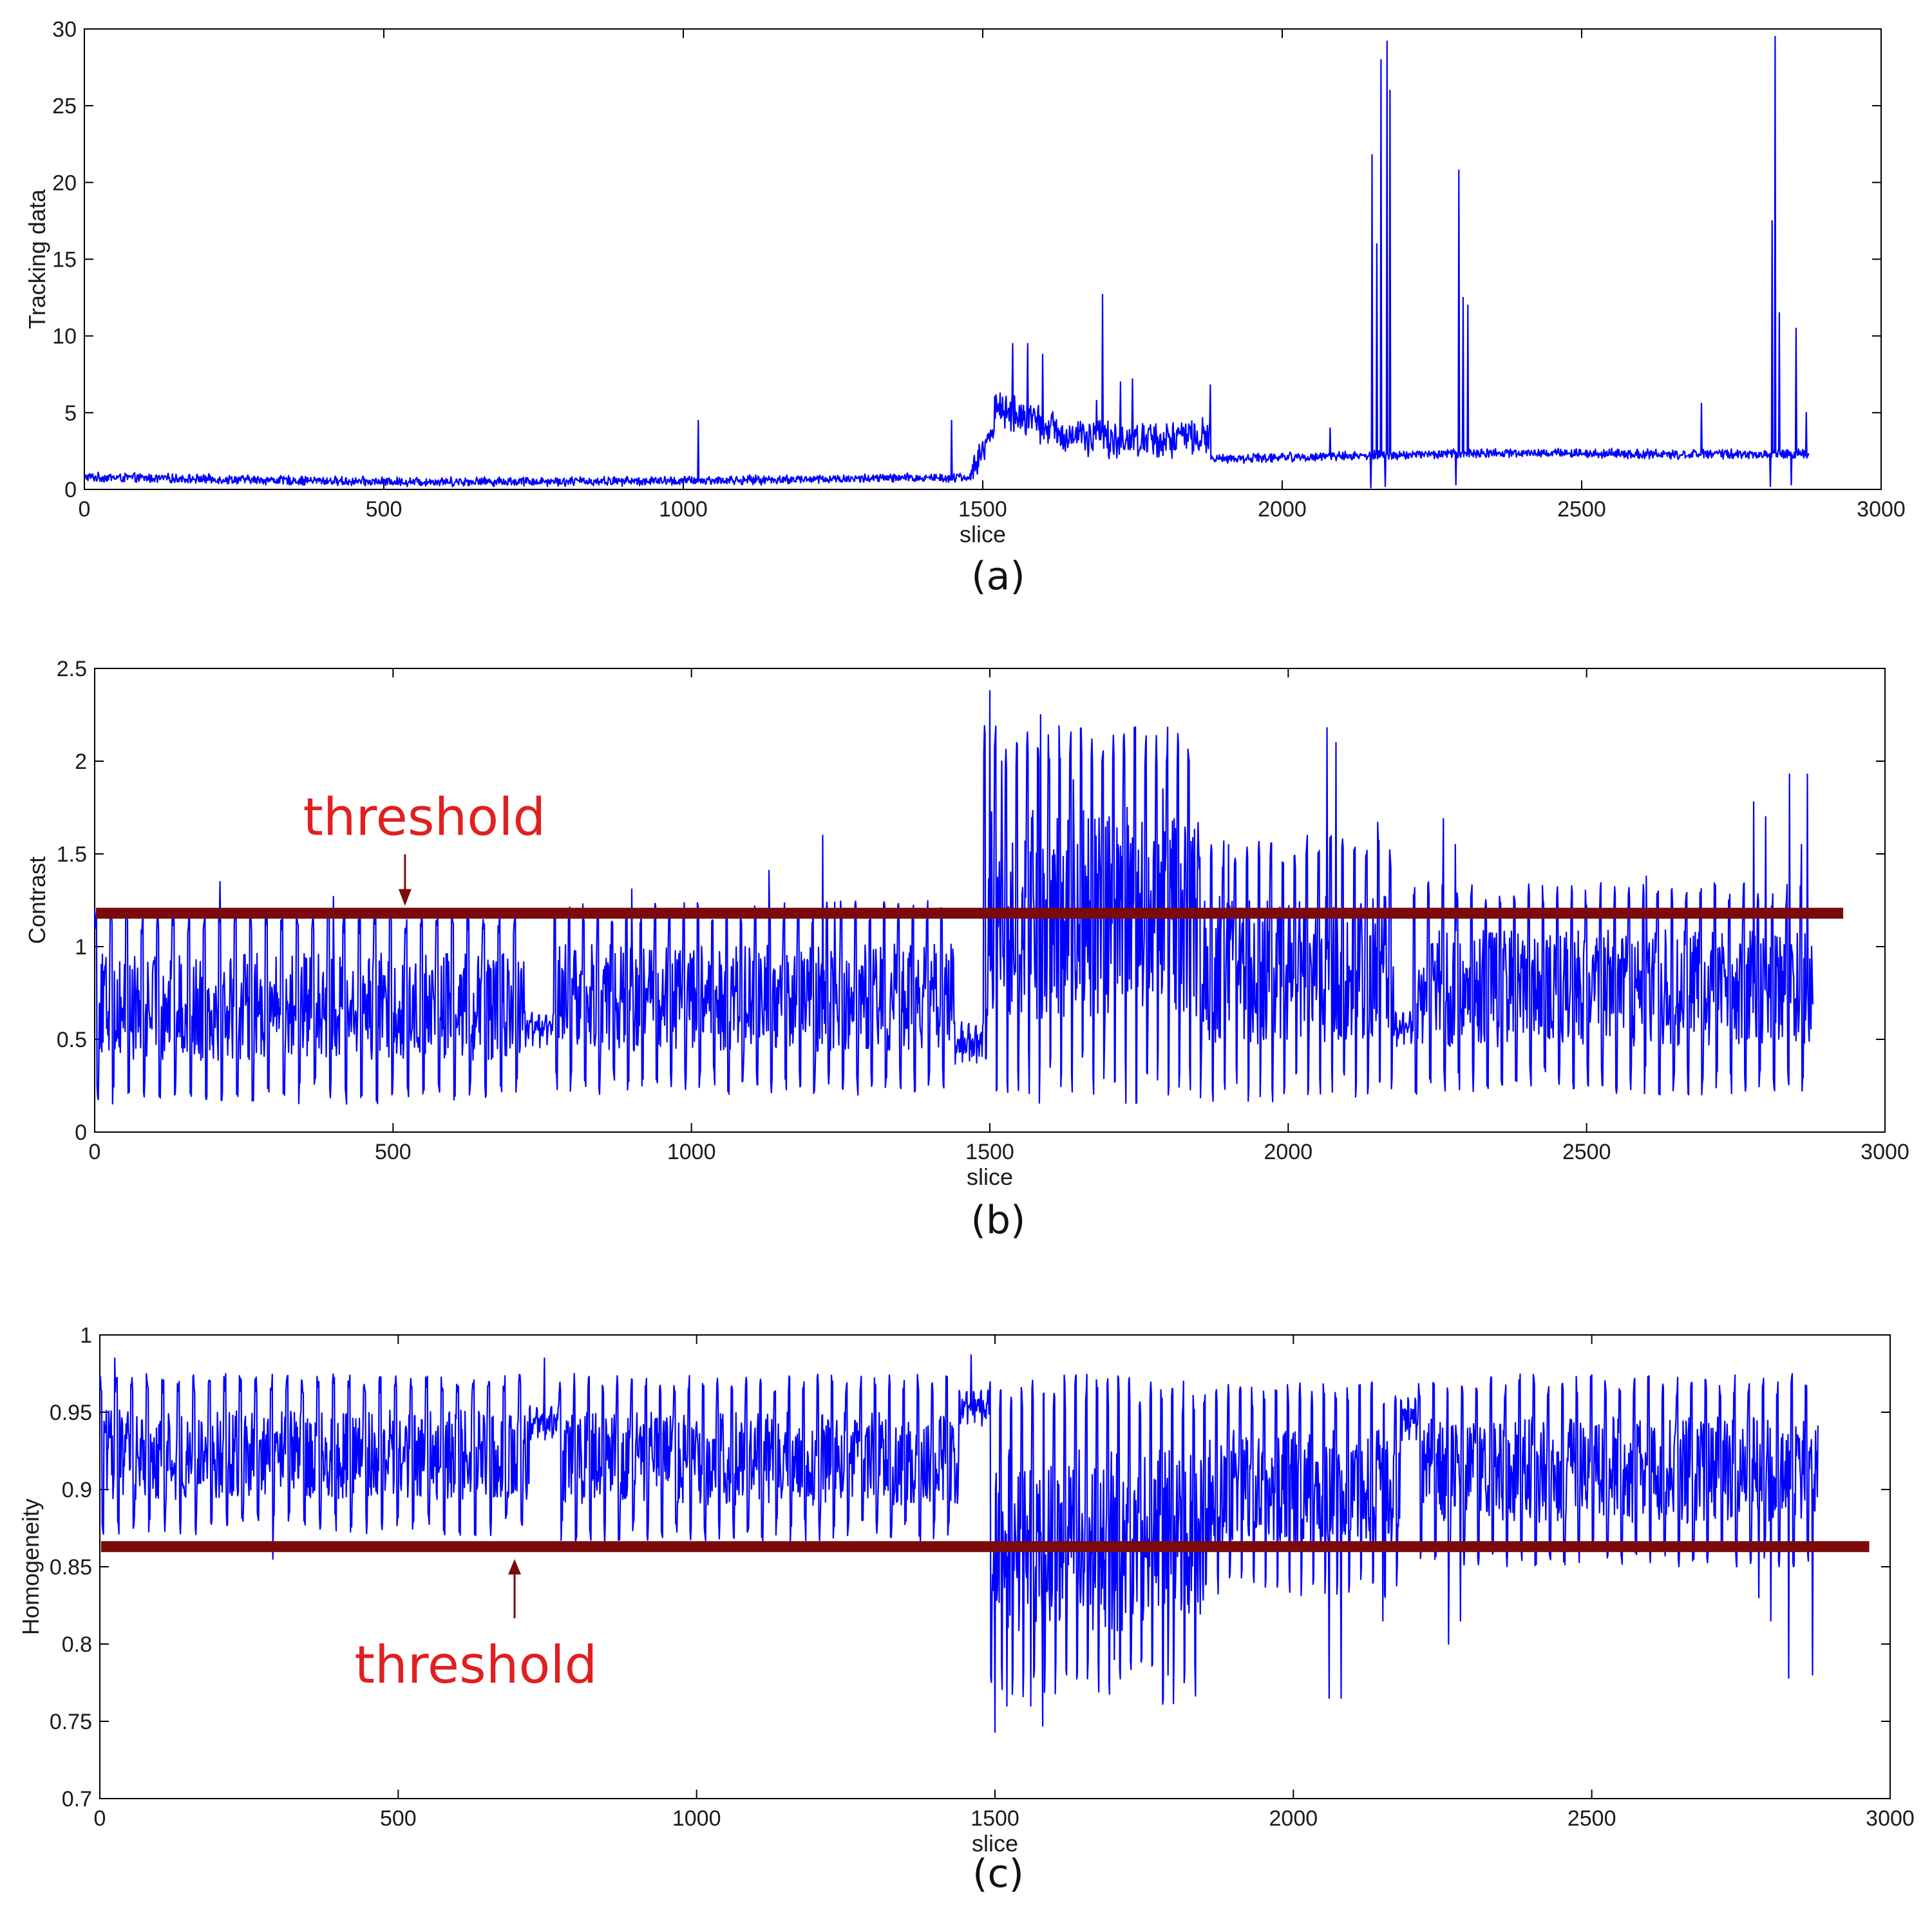 The height and width of the screenshot is (1910, 1932). I want to click on y-tick-label: 30, so click(64, 29).